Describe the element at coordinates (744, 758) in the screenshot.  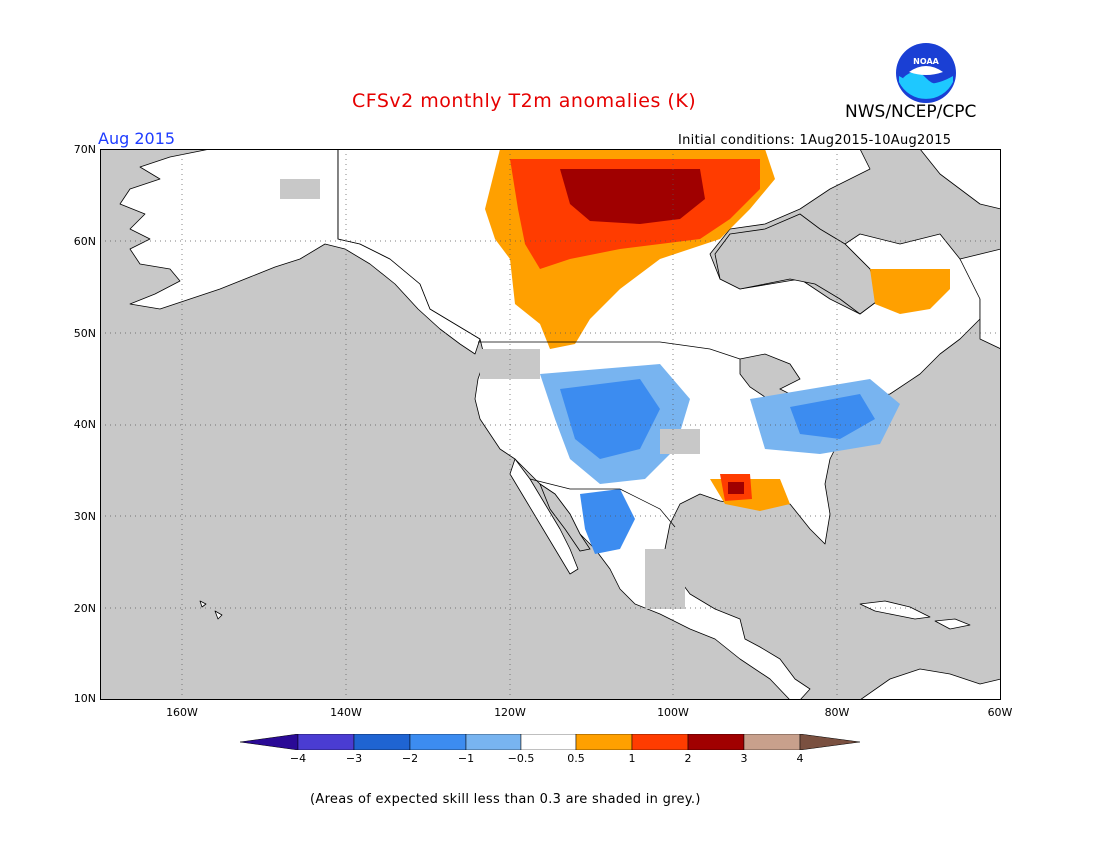
I see `colorbar-label: 3` at that location.